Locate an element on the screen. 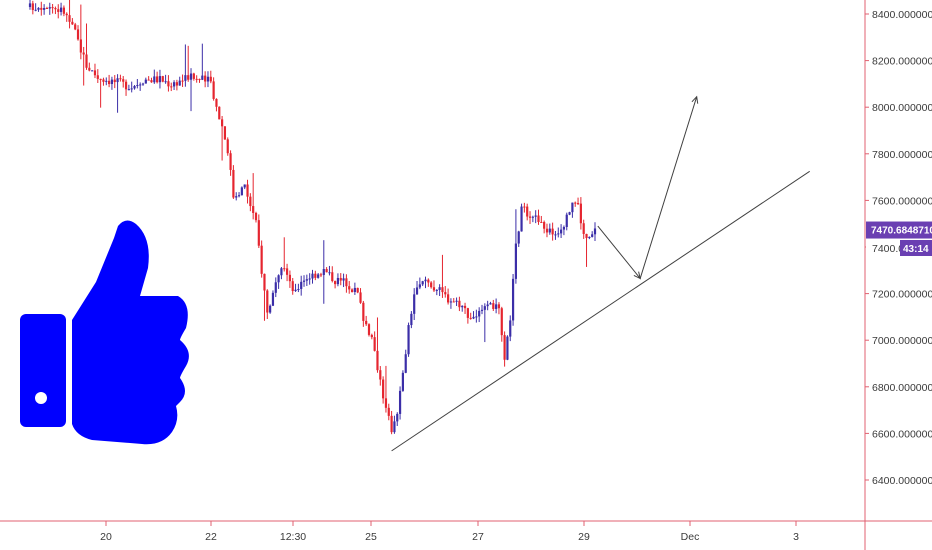 The height and width of the screenshot is (550, 932). projection-arrowhead-down is located at coordinates (637, 275).